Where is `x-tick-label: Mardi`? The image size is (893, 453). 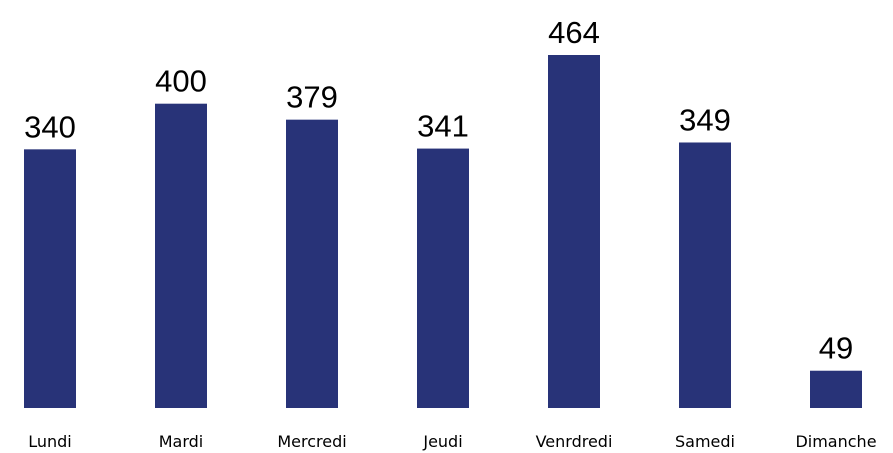 x-tick-label: Mardi is located at coordinates (181, 441).